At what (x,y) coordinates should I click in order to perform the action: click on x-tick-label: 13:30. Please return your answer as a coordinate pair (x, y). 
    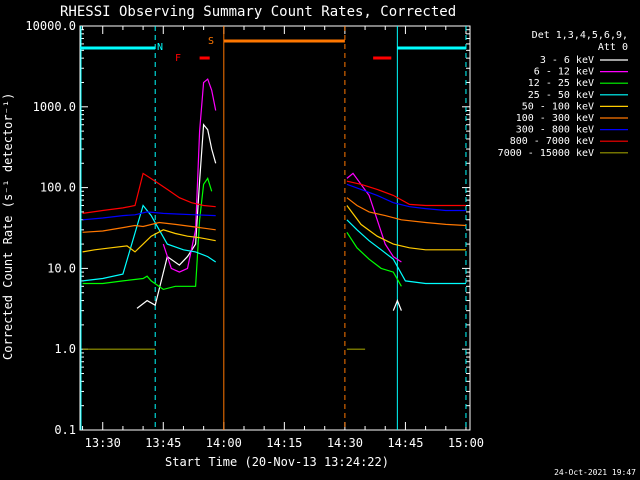
    Looking at the image, I should click on (103, 443).